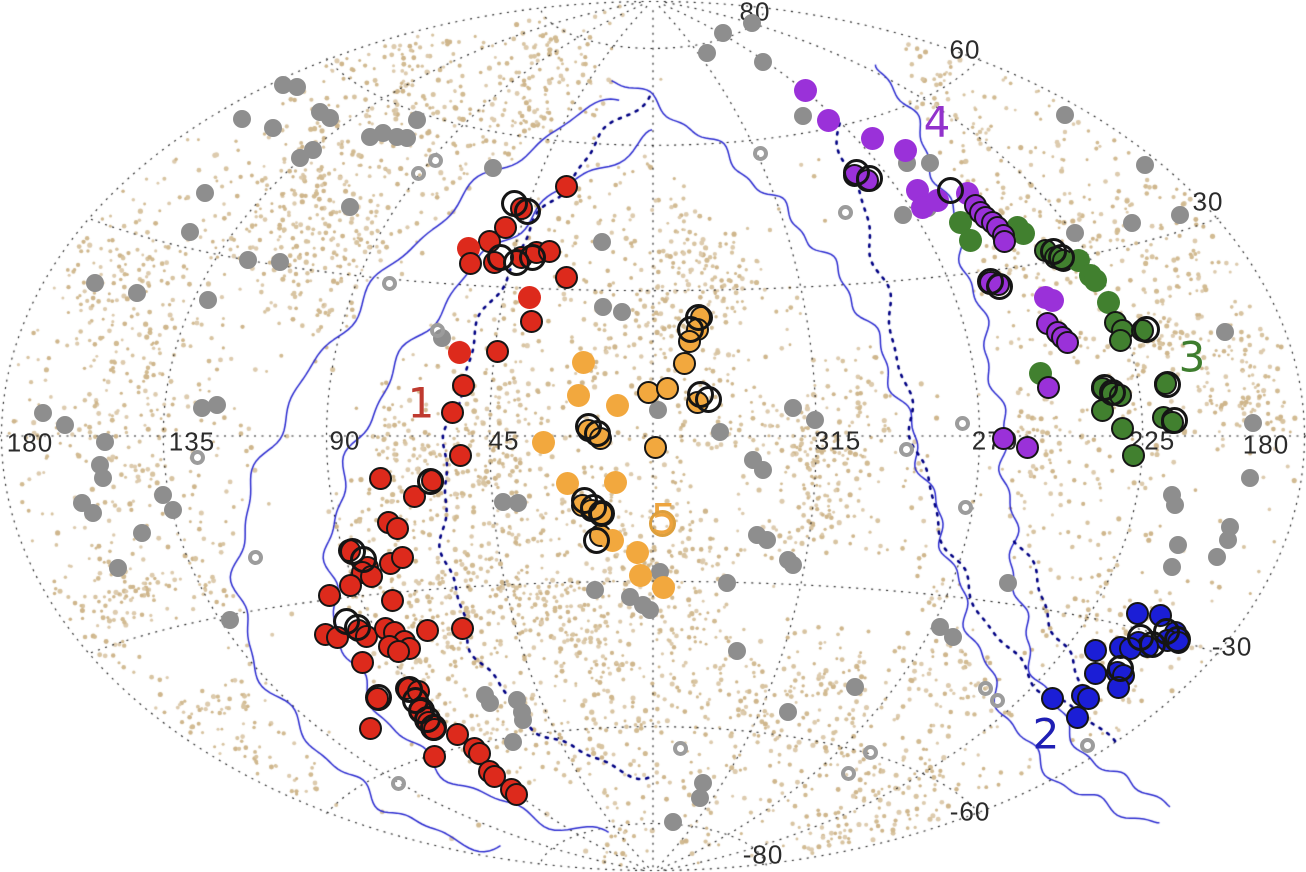 The width and height of the screenshot is (1306, 872). Describe the element at coordinates (965, 49) in the screenshot. I see `latitude-tick-60: 60` at that location.